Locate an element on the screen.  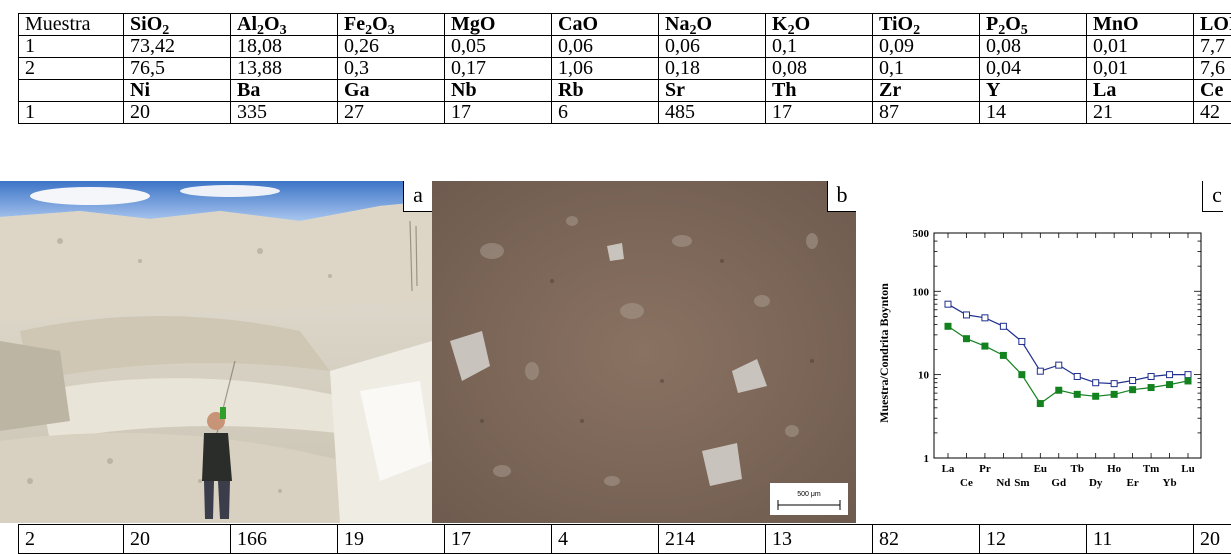
x-tick-label: Pr is located at coordinates (985, 469).